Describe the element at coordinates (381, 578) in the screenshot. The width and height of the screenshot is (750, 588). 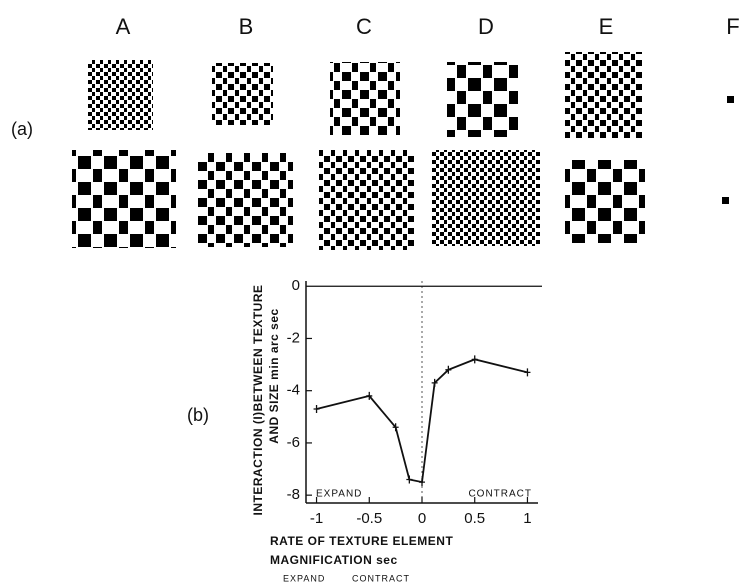
I see `x-direction-label: CONTRACT` at that location.